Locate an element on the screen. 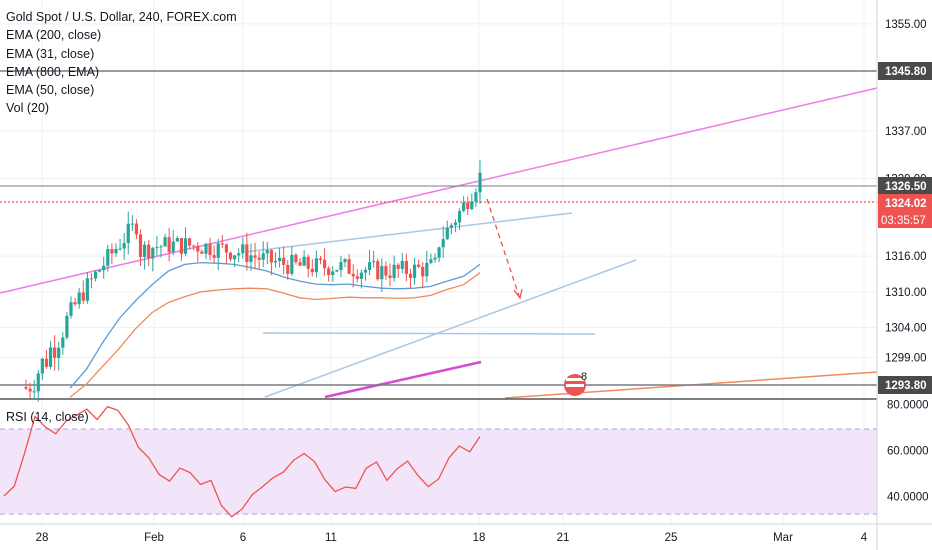 The width and height of the screenshot is (932, 550). indicator-ema-200: EMA (200, close) is located at coordinates (54, 35).